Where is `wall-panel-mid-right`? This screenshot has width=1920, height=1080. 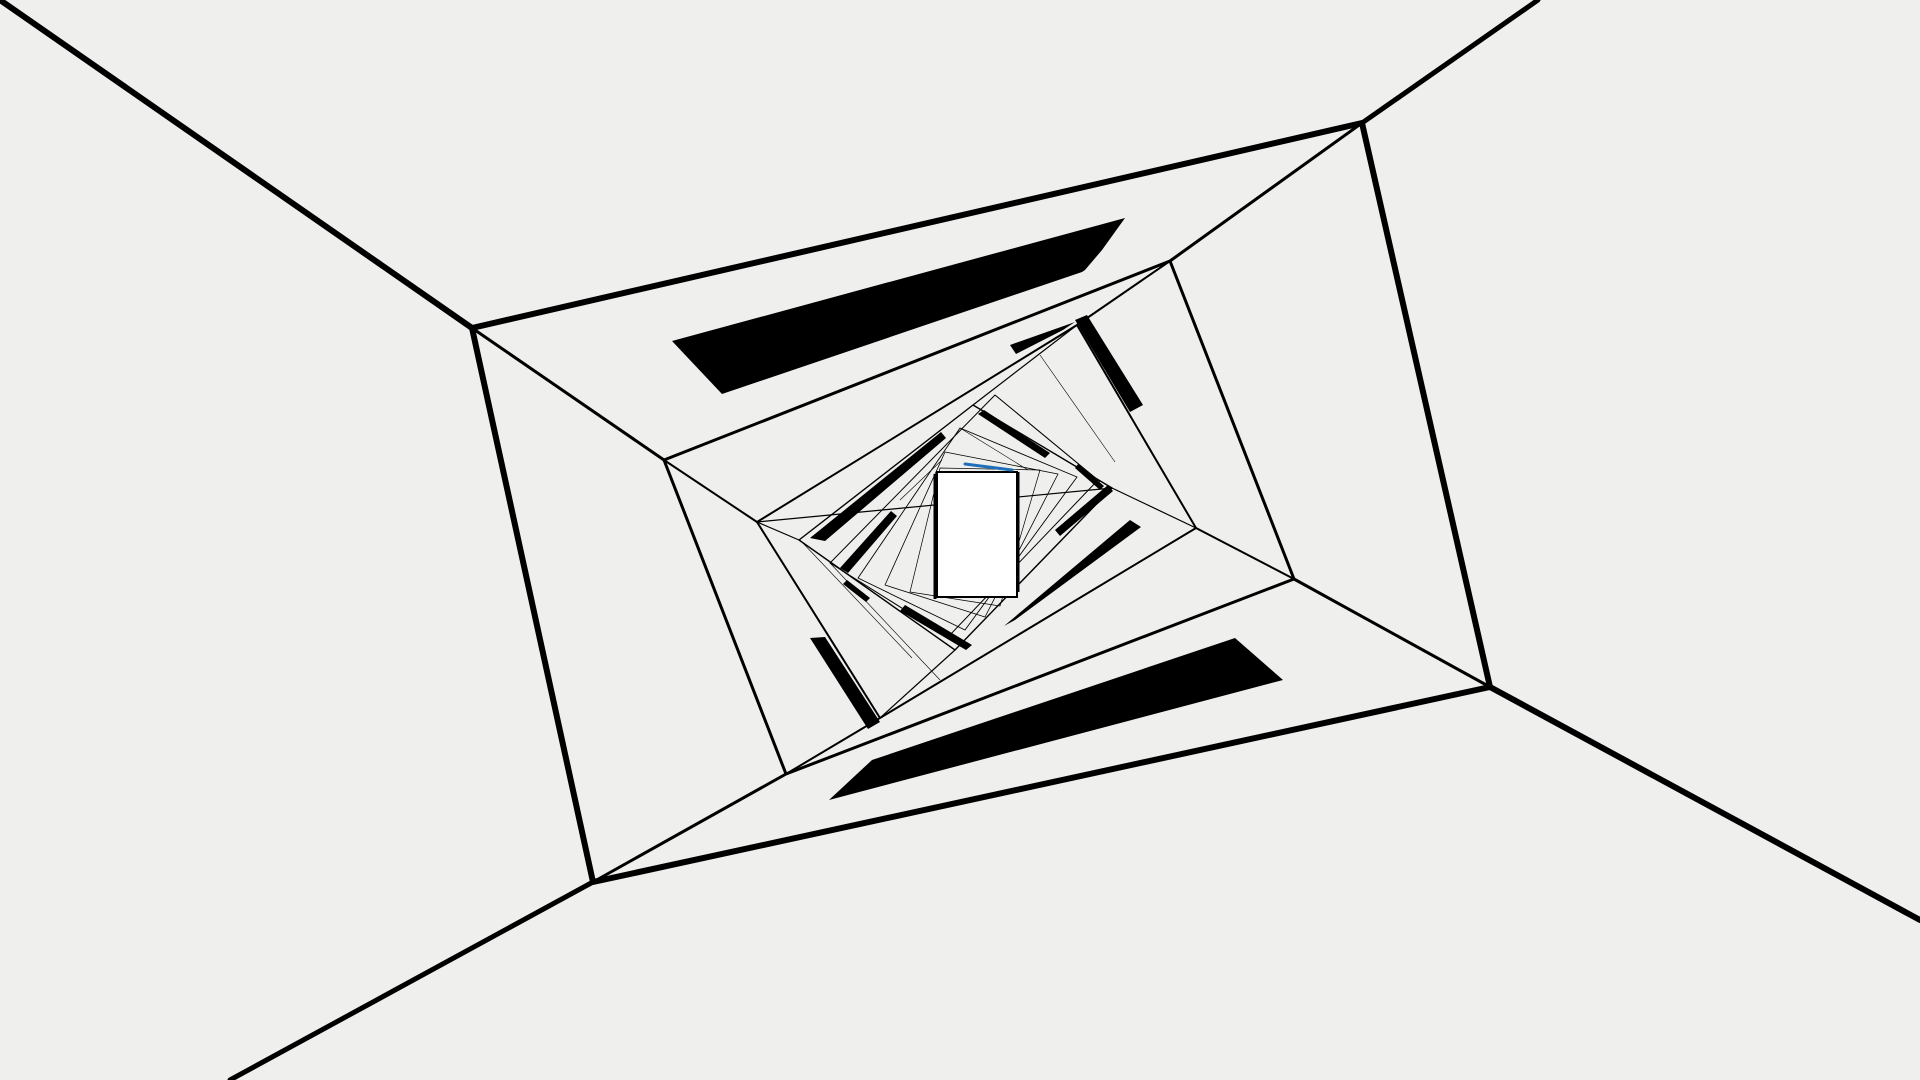 wall-panel-mid-right is located at coordinates (1109, 363).